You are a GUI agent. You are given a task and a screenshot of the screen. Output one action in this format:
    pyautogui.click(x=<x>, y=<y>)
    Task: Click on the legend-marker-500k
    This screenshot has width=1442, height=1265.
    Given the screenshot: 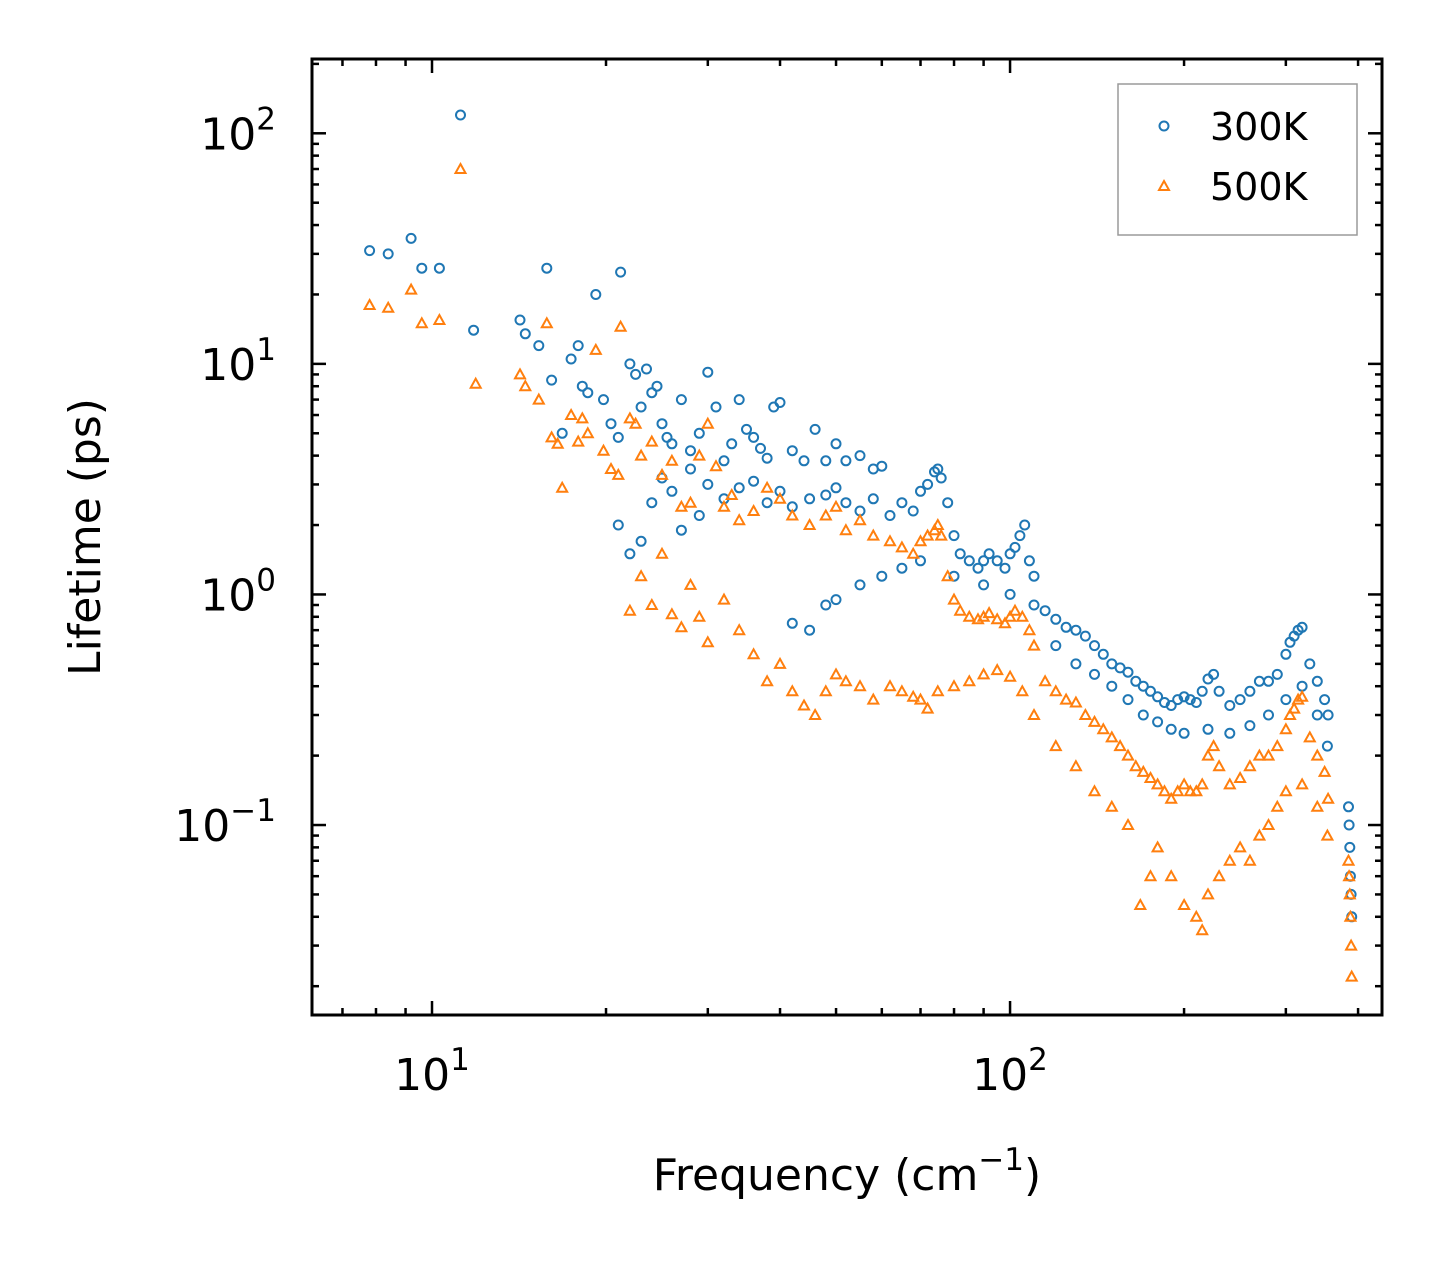 What is the action you would take?
    pyautogui.click(x=1164, y=184)
    